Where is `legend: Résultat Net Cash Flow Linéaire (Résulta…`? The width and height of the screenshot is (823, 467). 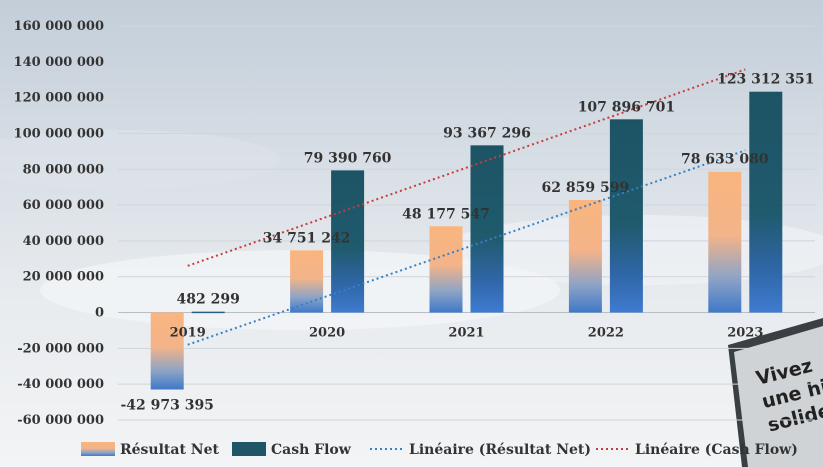
legend: Résultat Net Cash Flow Linéaire (Résulta… is located at coordinates (439, 450).